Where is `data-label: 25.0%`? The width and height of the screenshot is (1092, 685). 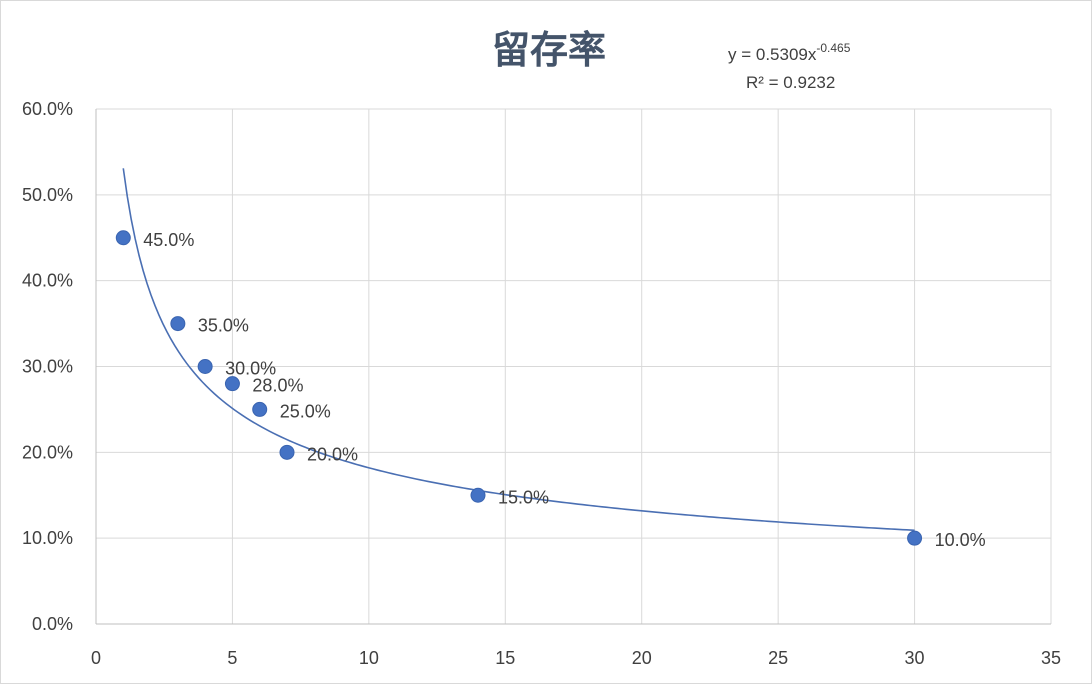
data-label: 25.0% is located at coordinates (305, 411).